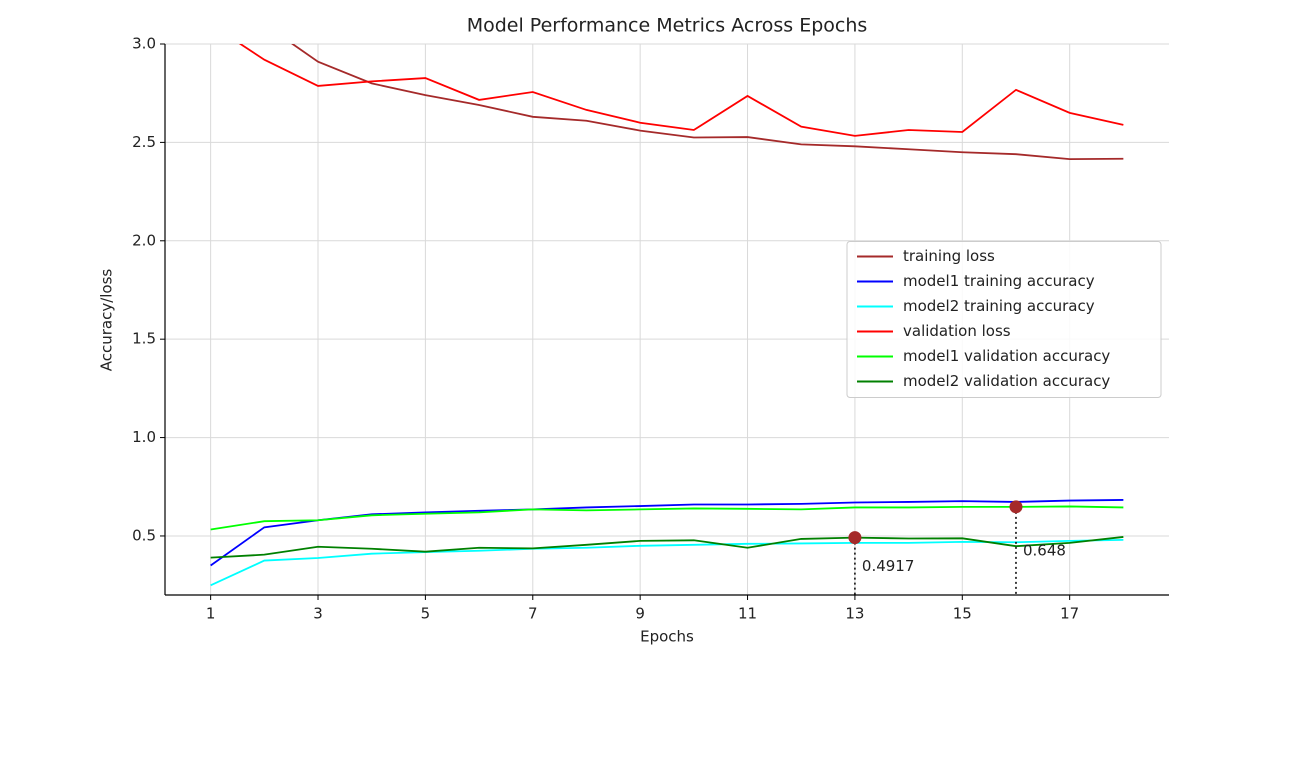  Describe the element at coordinates (144, 339) in the screenshot. I see `y-tick-label: 1.5` at that location.